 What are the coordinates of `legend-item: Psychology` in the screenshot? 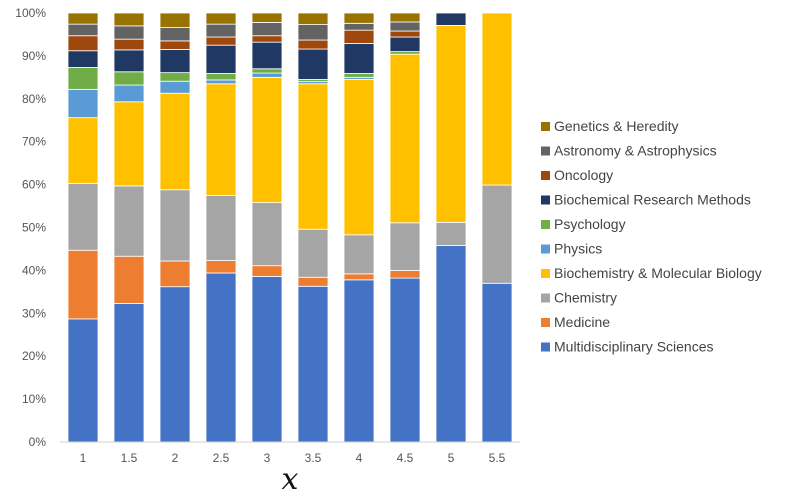 It's located at (583, 224).